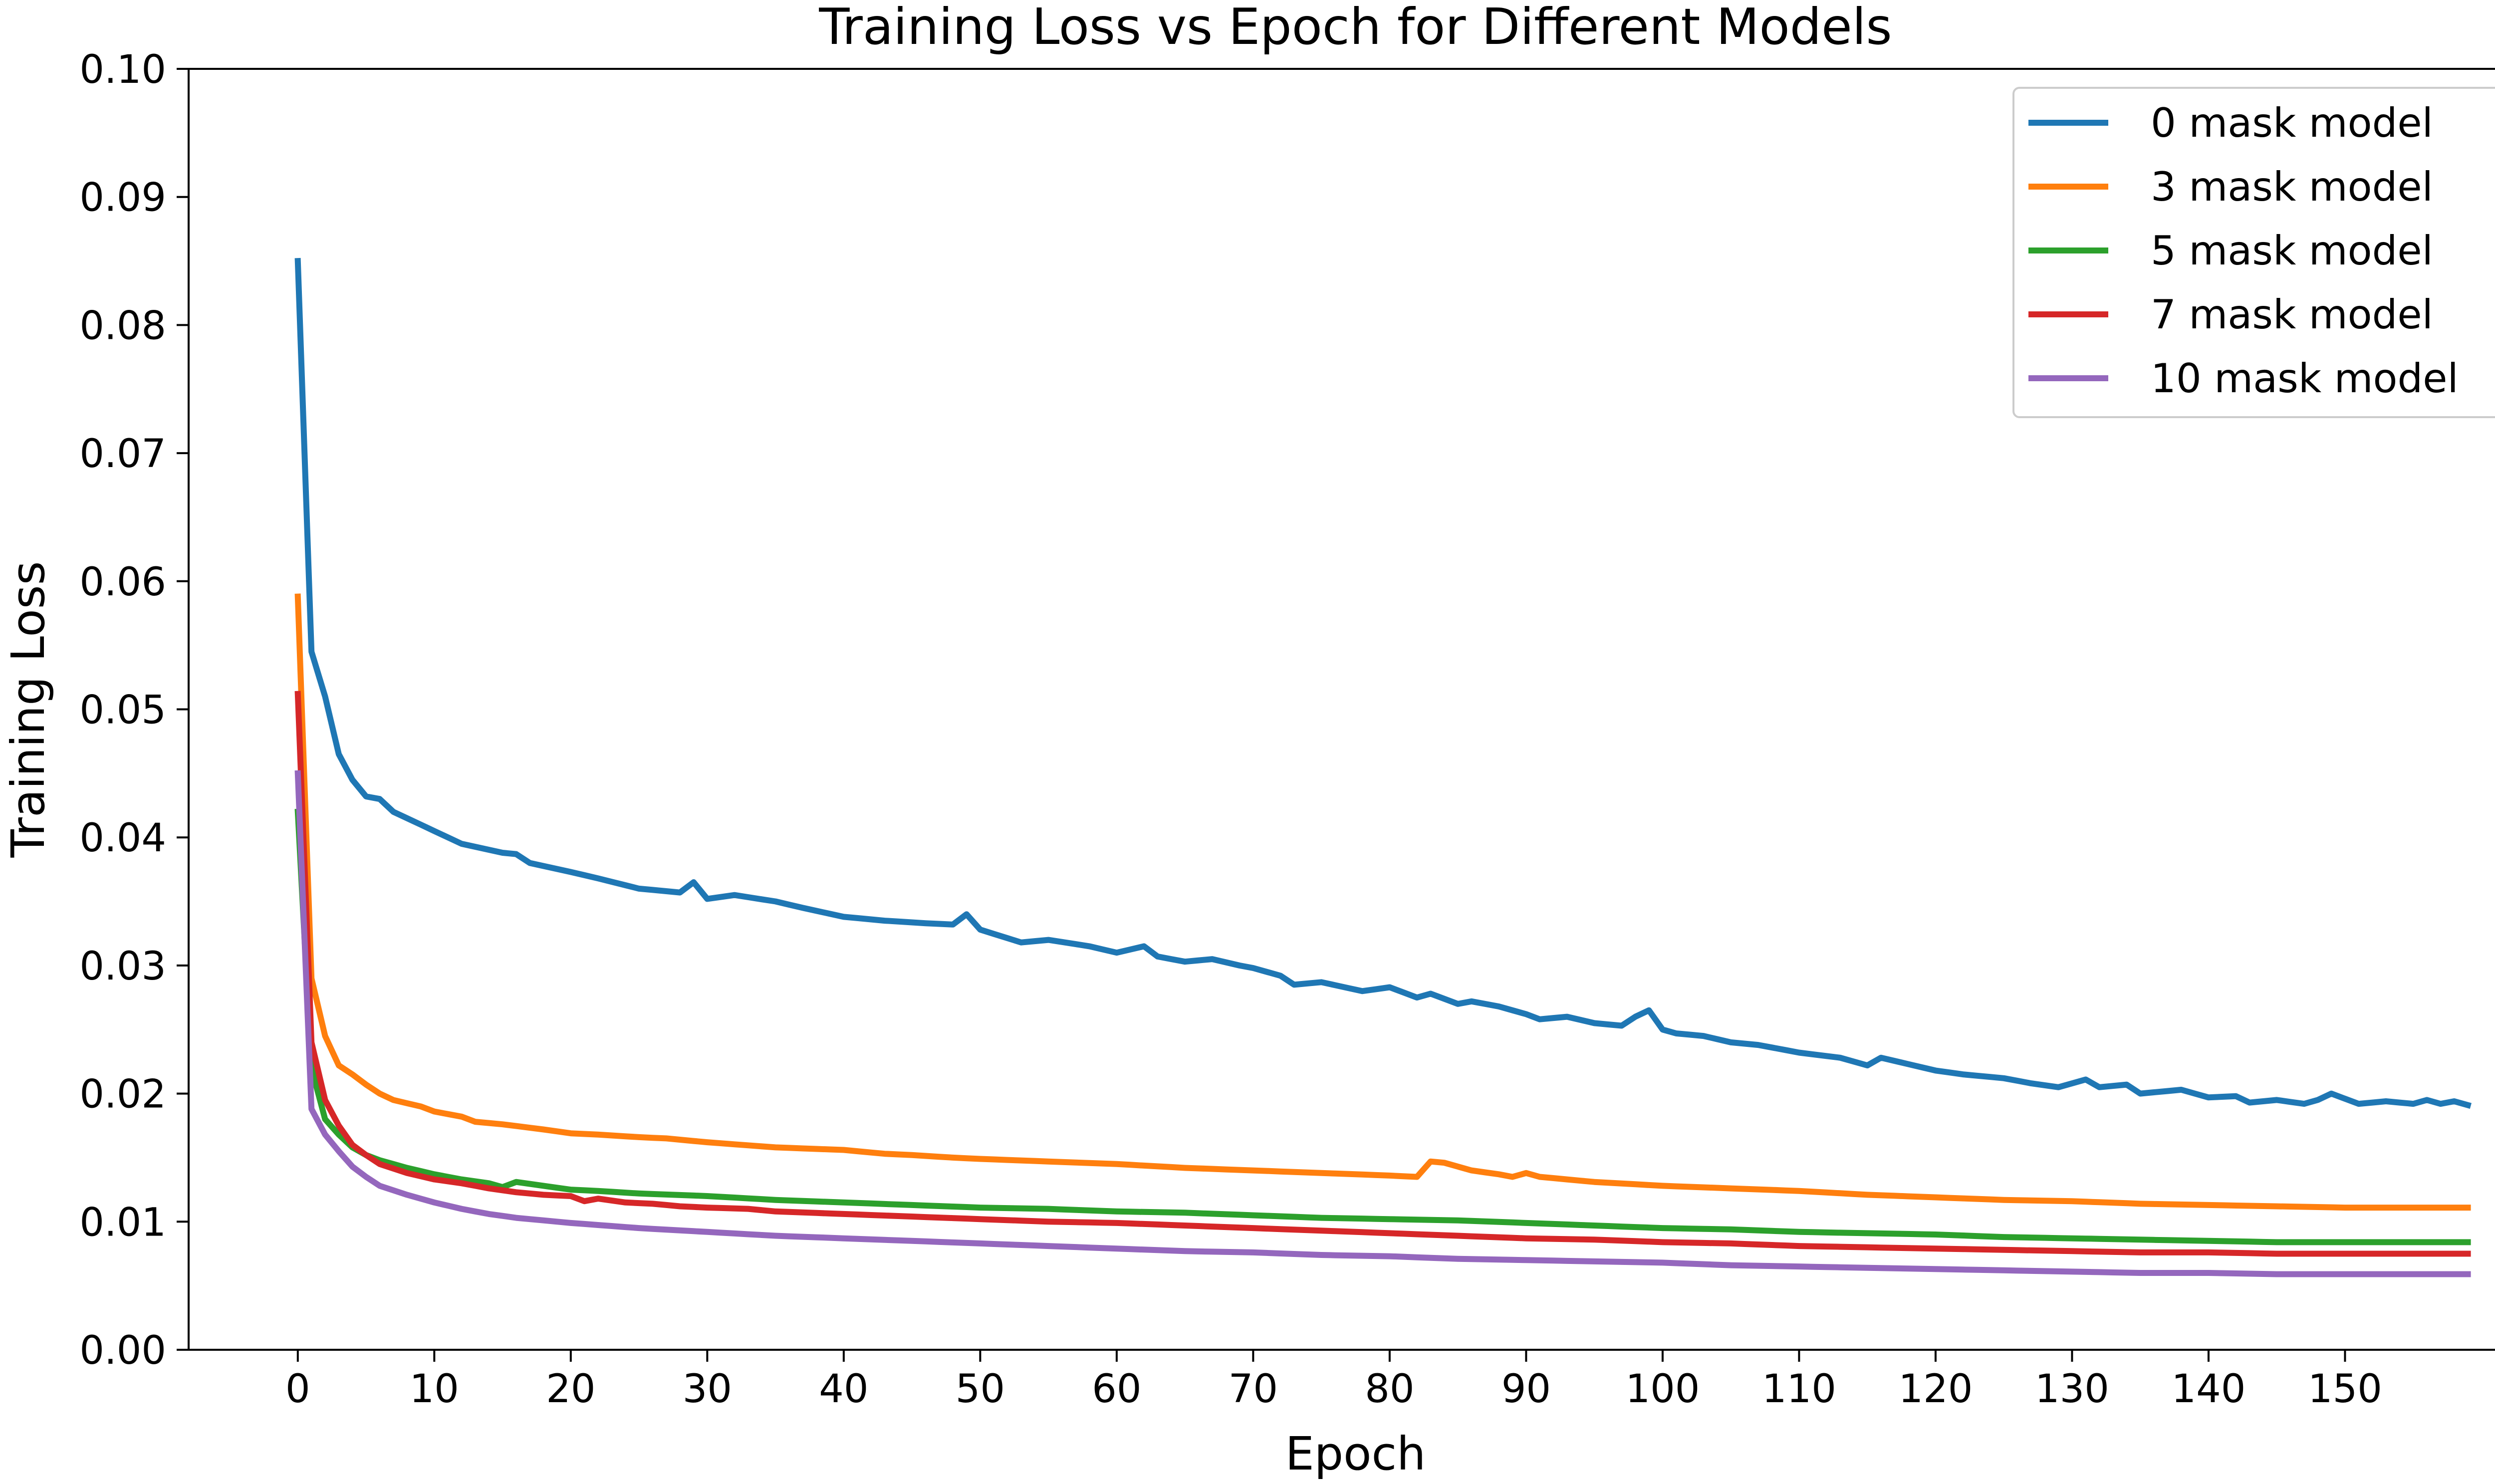 The width and height of the screenshot is (2495, 1484). What do you see at coordinates (1116, 1389) in the screenshot?
I see `x-tick-label: 60` at bounding box center [1116, 1389].